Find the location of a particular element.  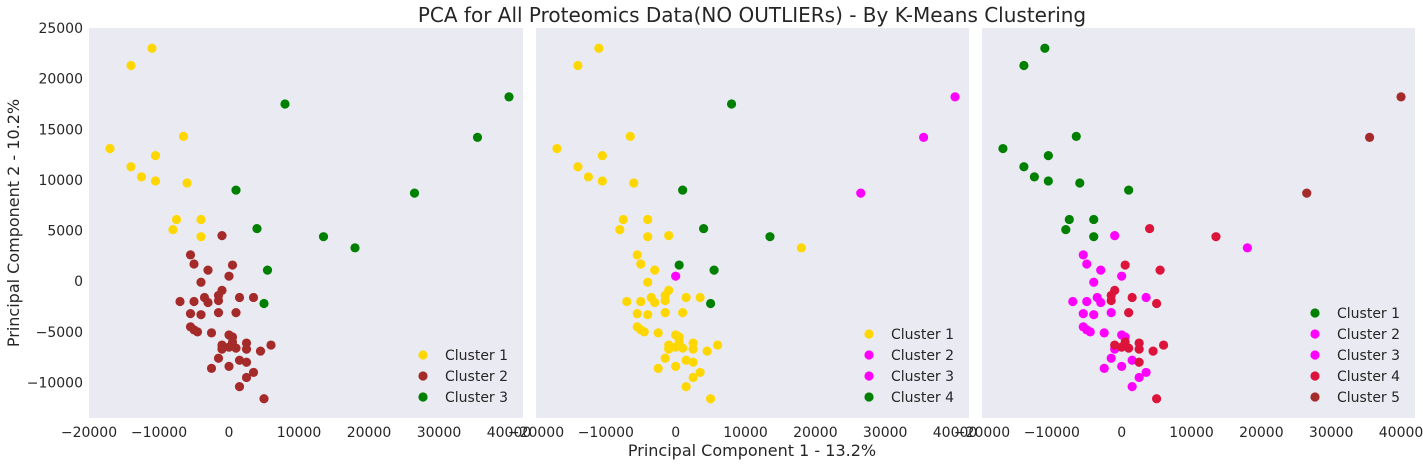

x-tick-label: 20000 is located at coordinates (1261, 433).